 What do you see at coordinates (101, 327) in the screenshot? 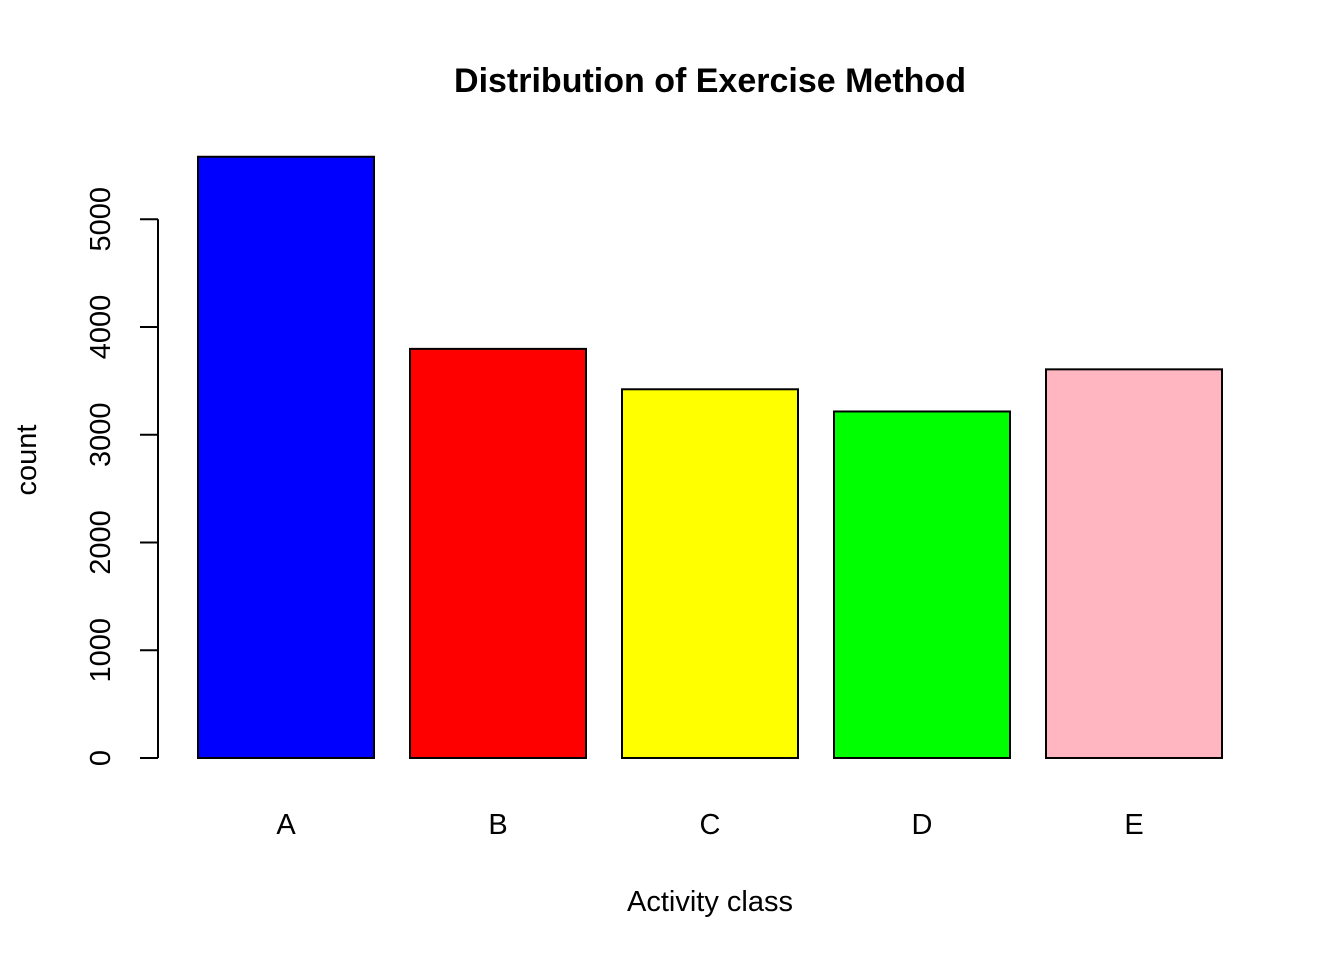
I see `y-tick-label: 4000` at bounding box center [101, 327].